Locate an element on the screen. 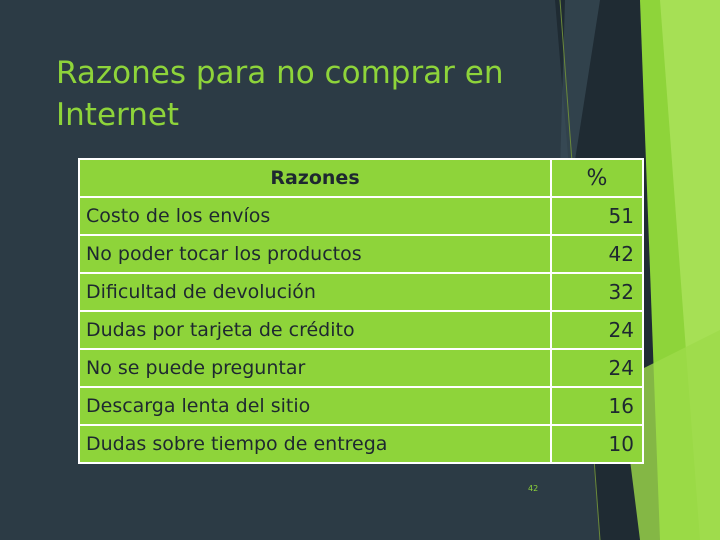 The width and height of the screenshot is (720, 540). row-reason: Descarga lenta del sitio is located at coordinates (315, 406).